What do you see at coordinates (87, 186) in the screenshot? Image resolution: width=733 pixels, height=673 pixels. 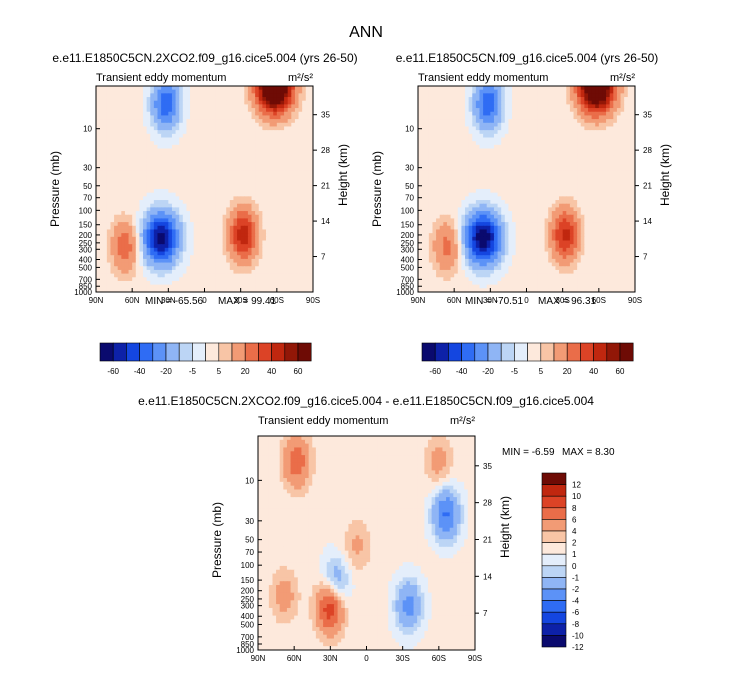 I see `y-tick-label: 50` at bounding box center [87, 186].